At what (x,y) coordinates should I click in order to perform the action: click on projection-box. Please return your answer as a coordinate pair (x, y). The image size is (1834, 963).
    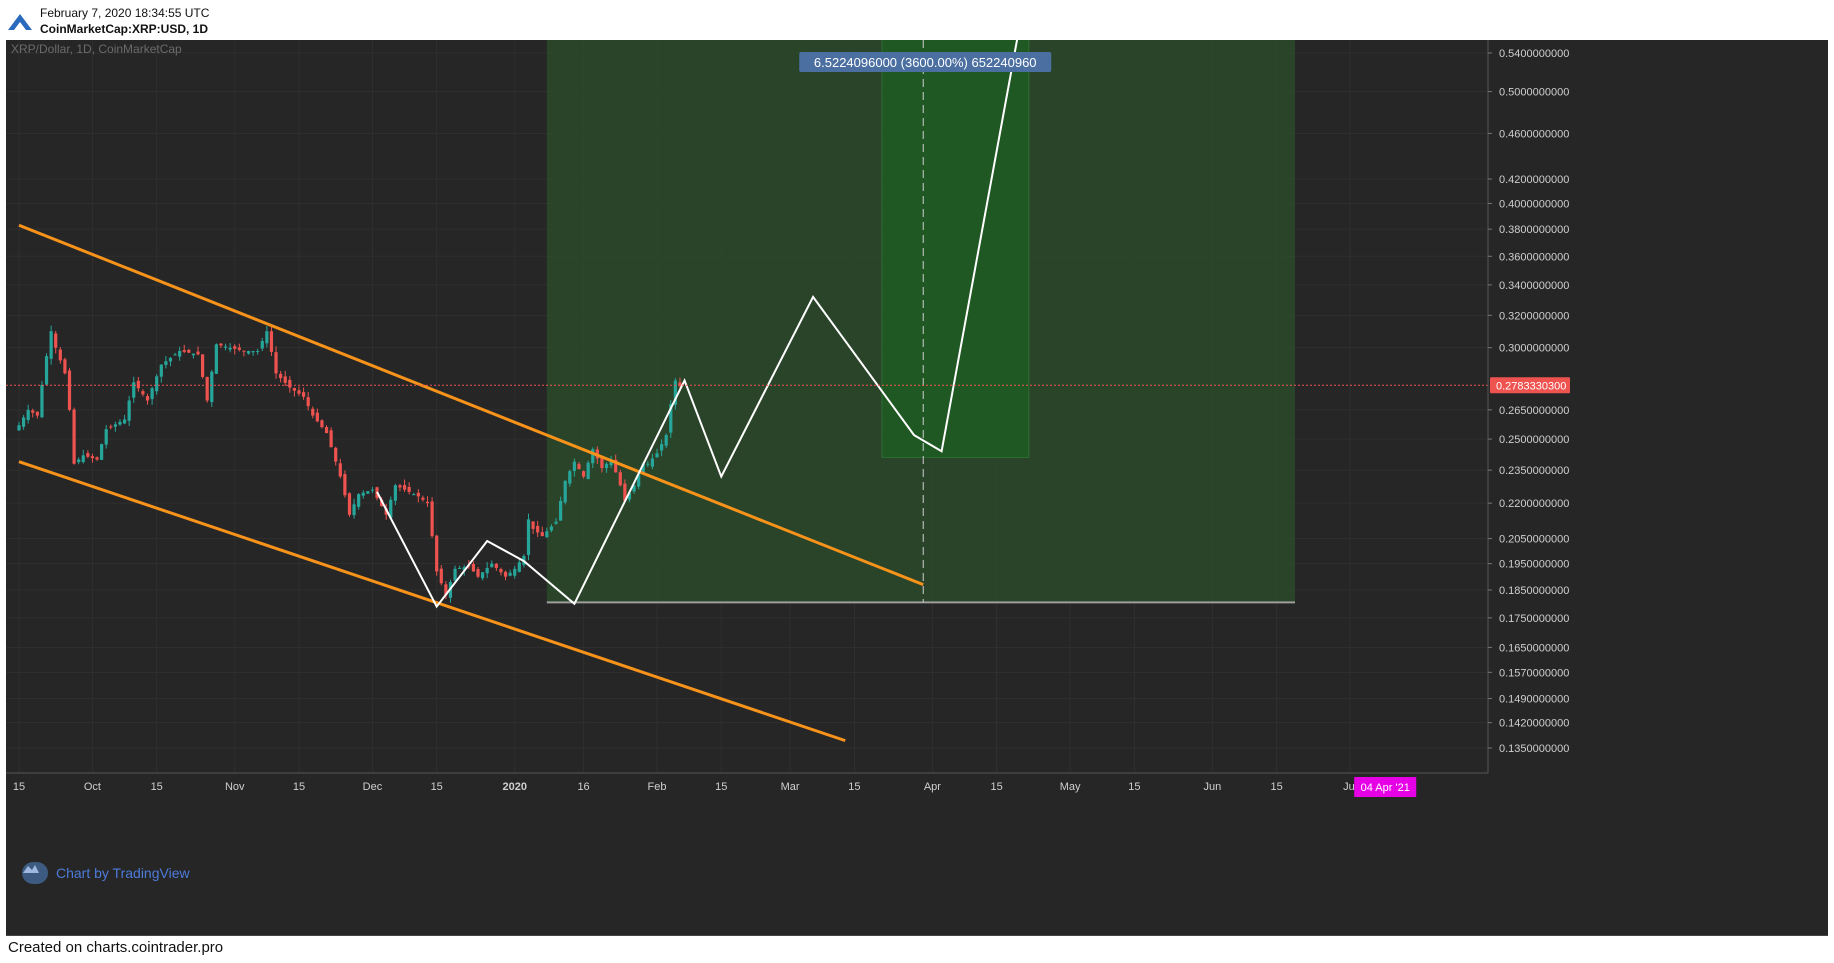
    Looking at the image, I should click on (955, 249).